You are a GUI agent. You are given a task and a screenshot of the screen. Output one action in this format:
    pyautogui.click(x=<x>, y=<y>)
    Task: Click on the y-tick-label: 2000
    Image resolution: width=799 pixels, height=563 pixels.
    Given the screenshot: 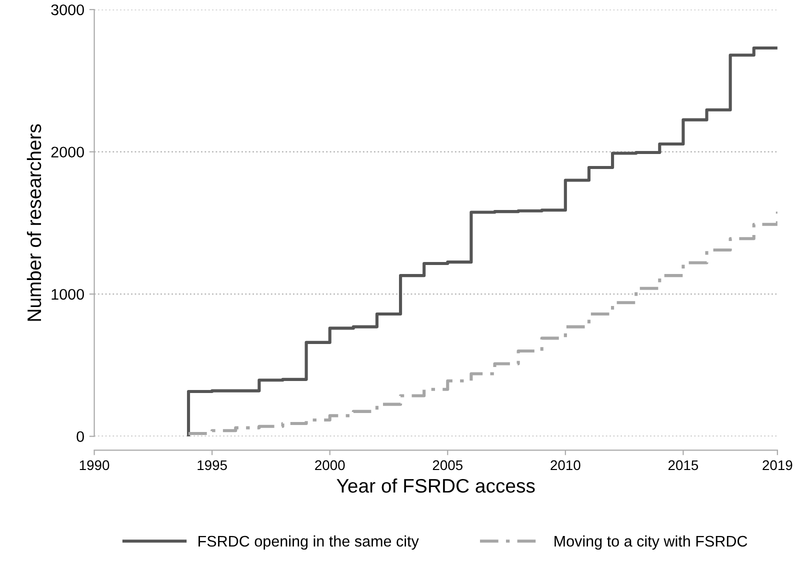 What is the action you would take?
    pyautogui.click(x=67, y=152)
    